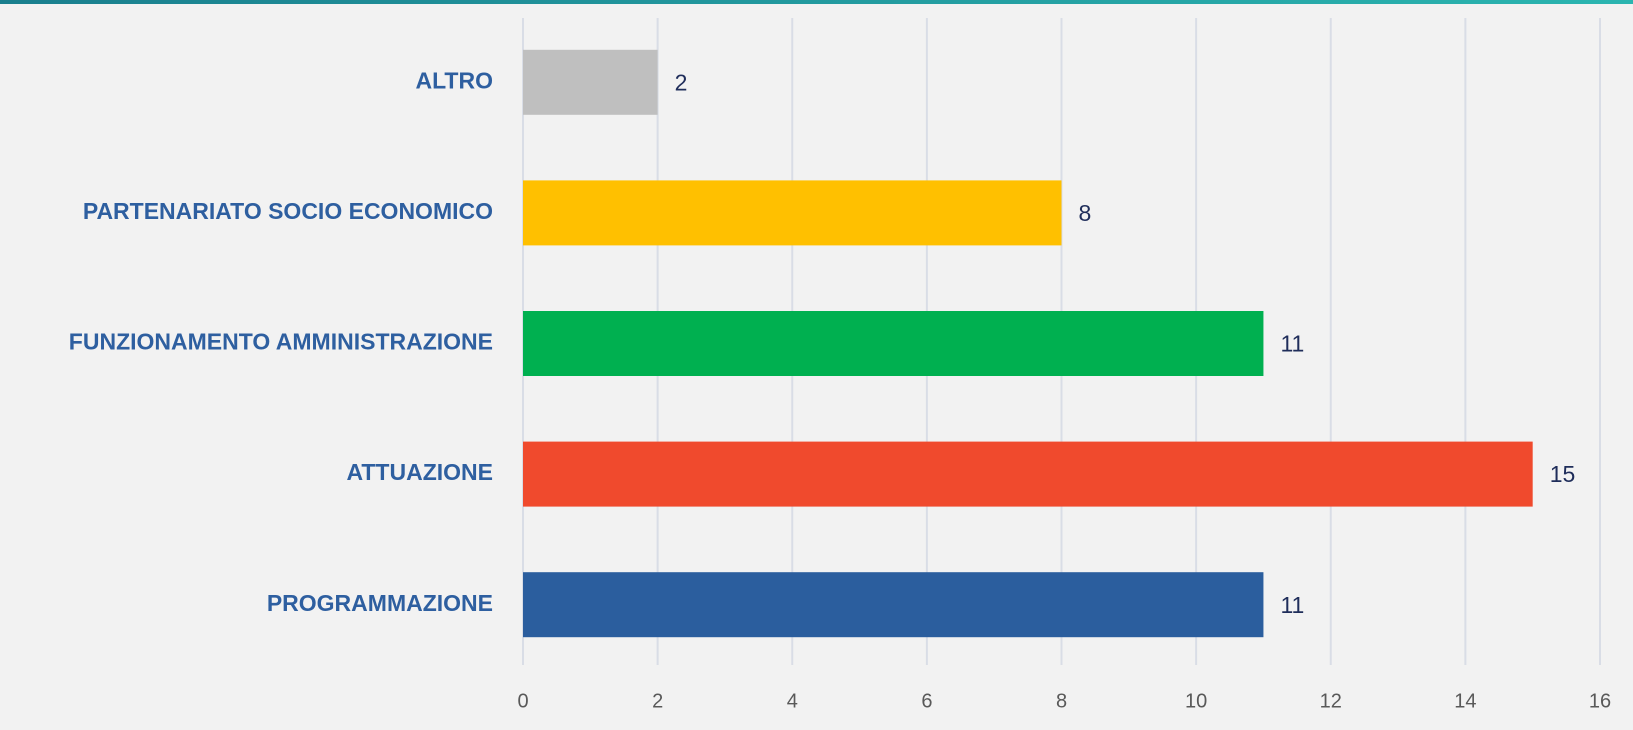  I want to click on category-label: ALTRO, so click(454, 80).